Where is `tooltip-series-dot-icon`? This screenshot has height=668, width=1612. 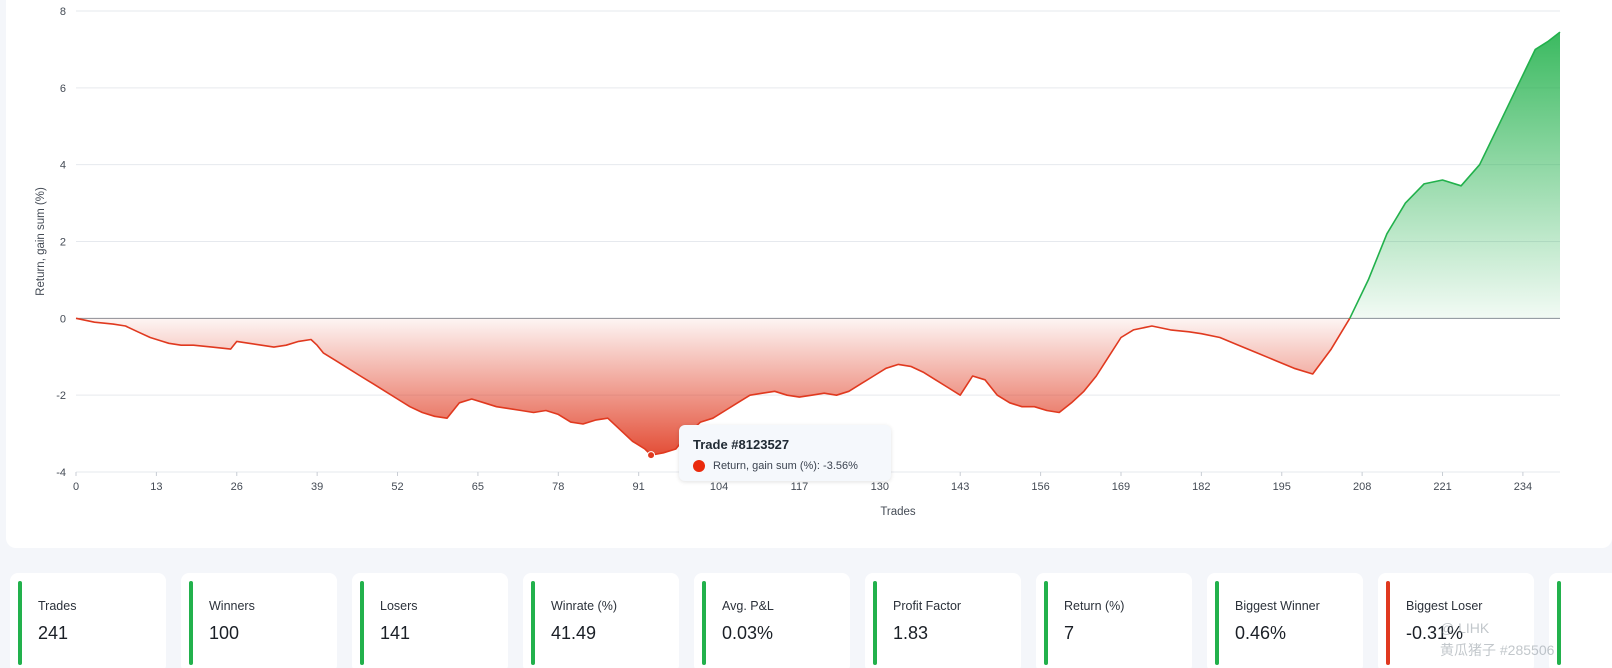 tooltip-series-dot-icon is located at coordinates (699, 466).